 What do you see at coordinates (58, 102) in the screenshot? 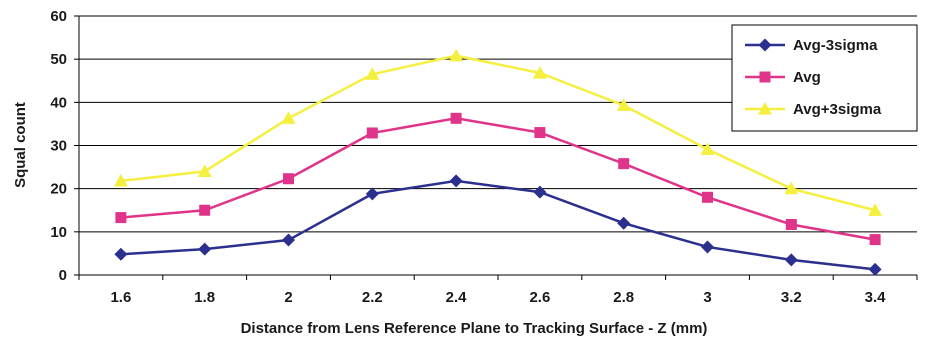
I see `y-tick-label: 40` at bounding box center [58, 102].